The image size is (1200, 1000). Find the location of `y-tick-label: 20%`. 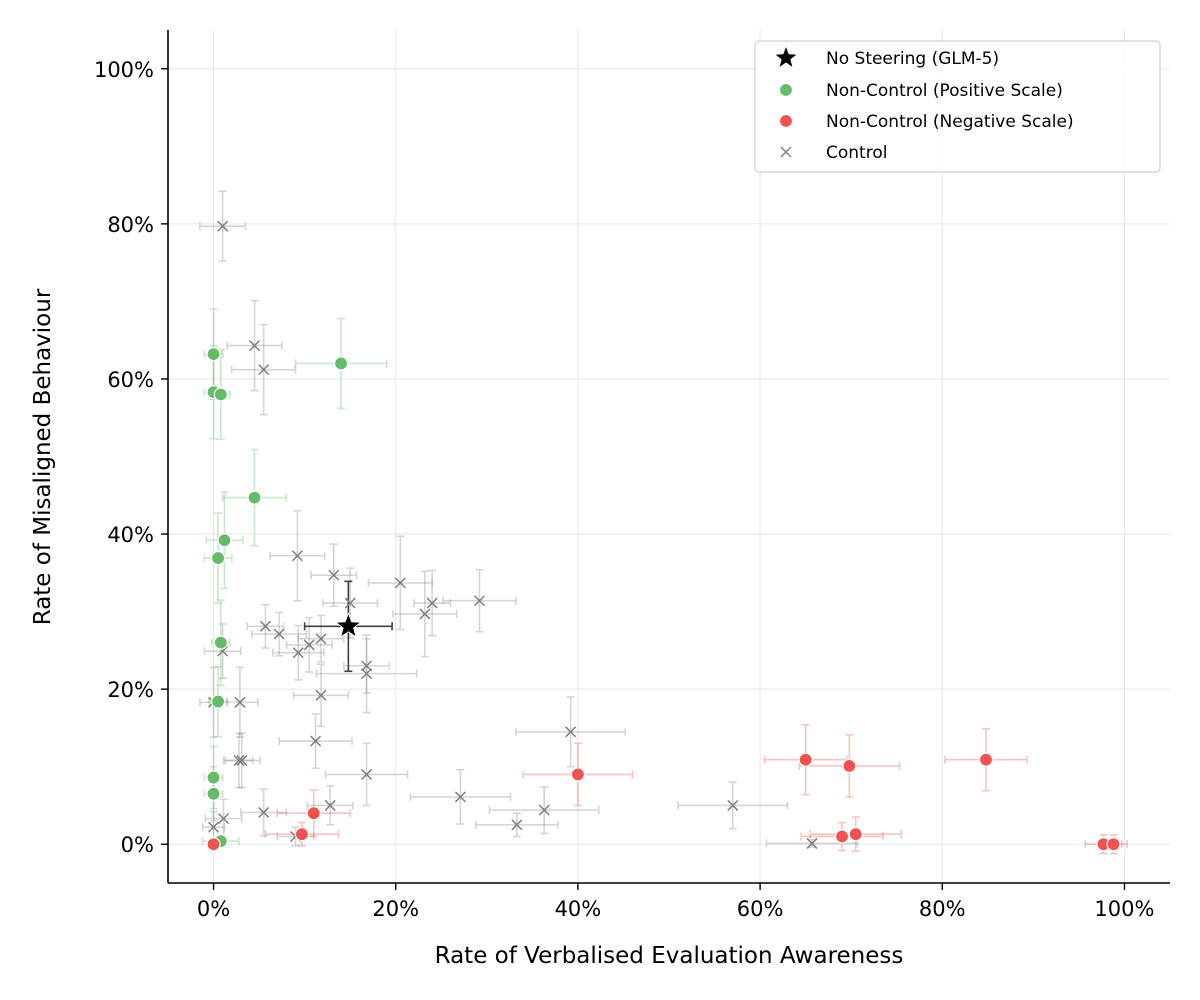

y-tick-label: 20% is located at coordinates (130, 690).